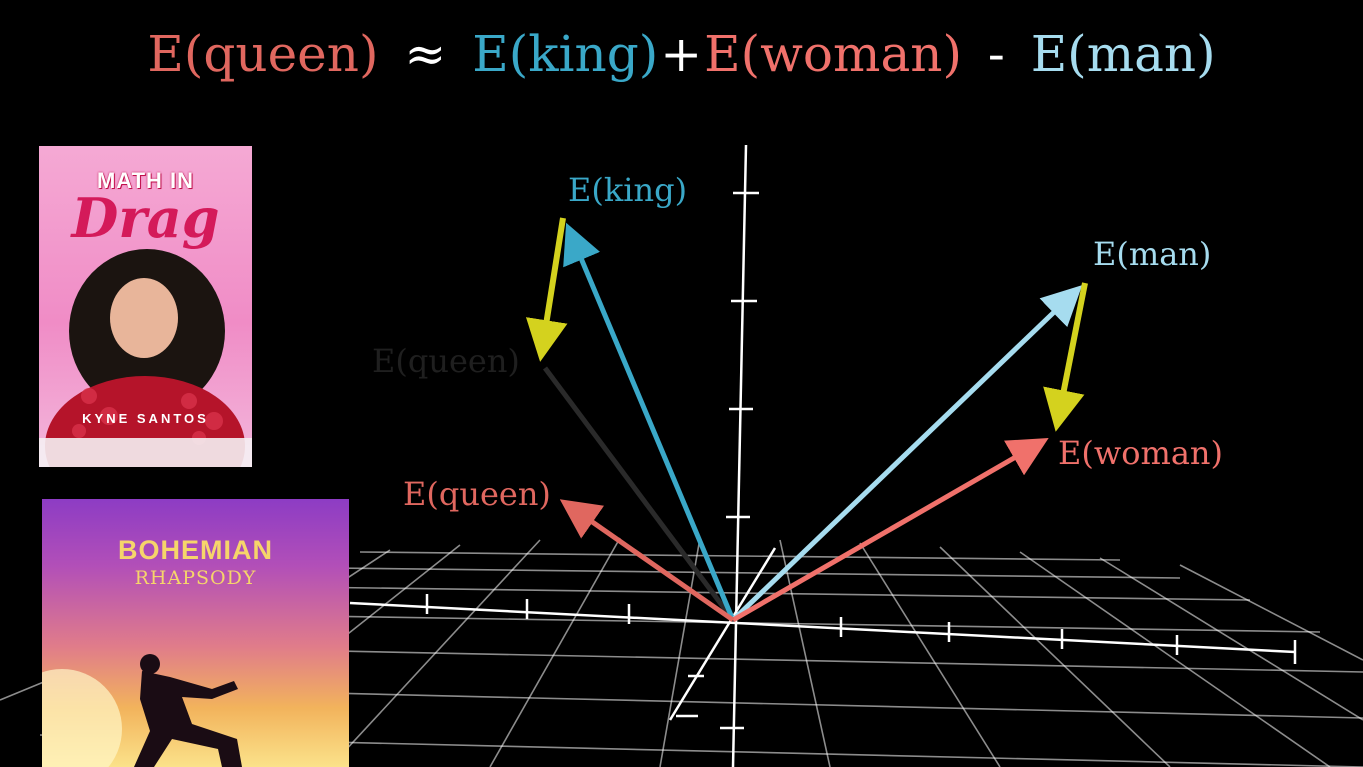  Describe the element at coordinates (739, 455) in the screenshot. I see `y-axis` at that location.